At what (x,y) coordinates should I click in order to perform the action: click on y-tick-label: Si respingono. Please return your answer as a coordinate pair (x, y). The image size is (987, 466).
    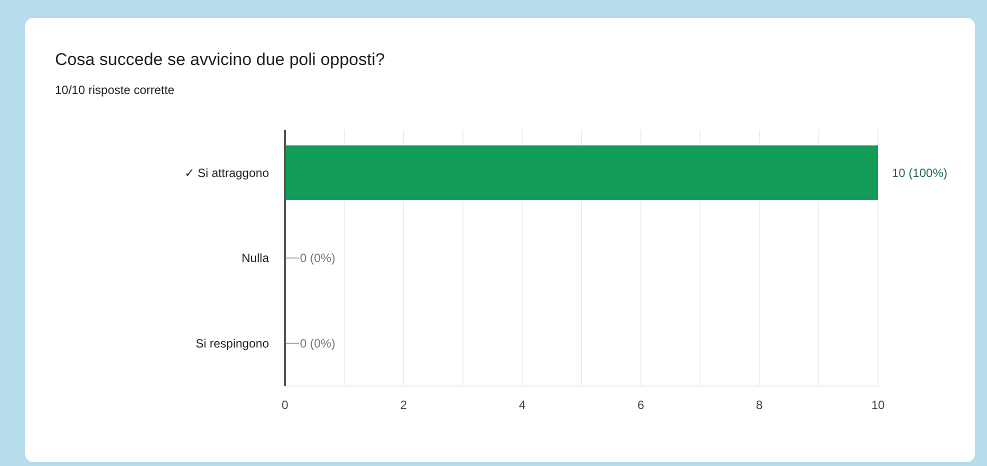
    Looking at the image, I should click on (233, 343).